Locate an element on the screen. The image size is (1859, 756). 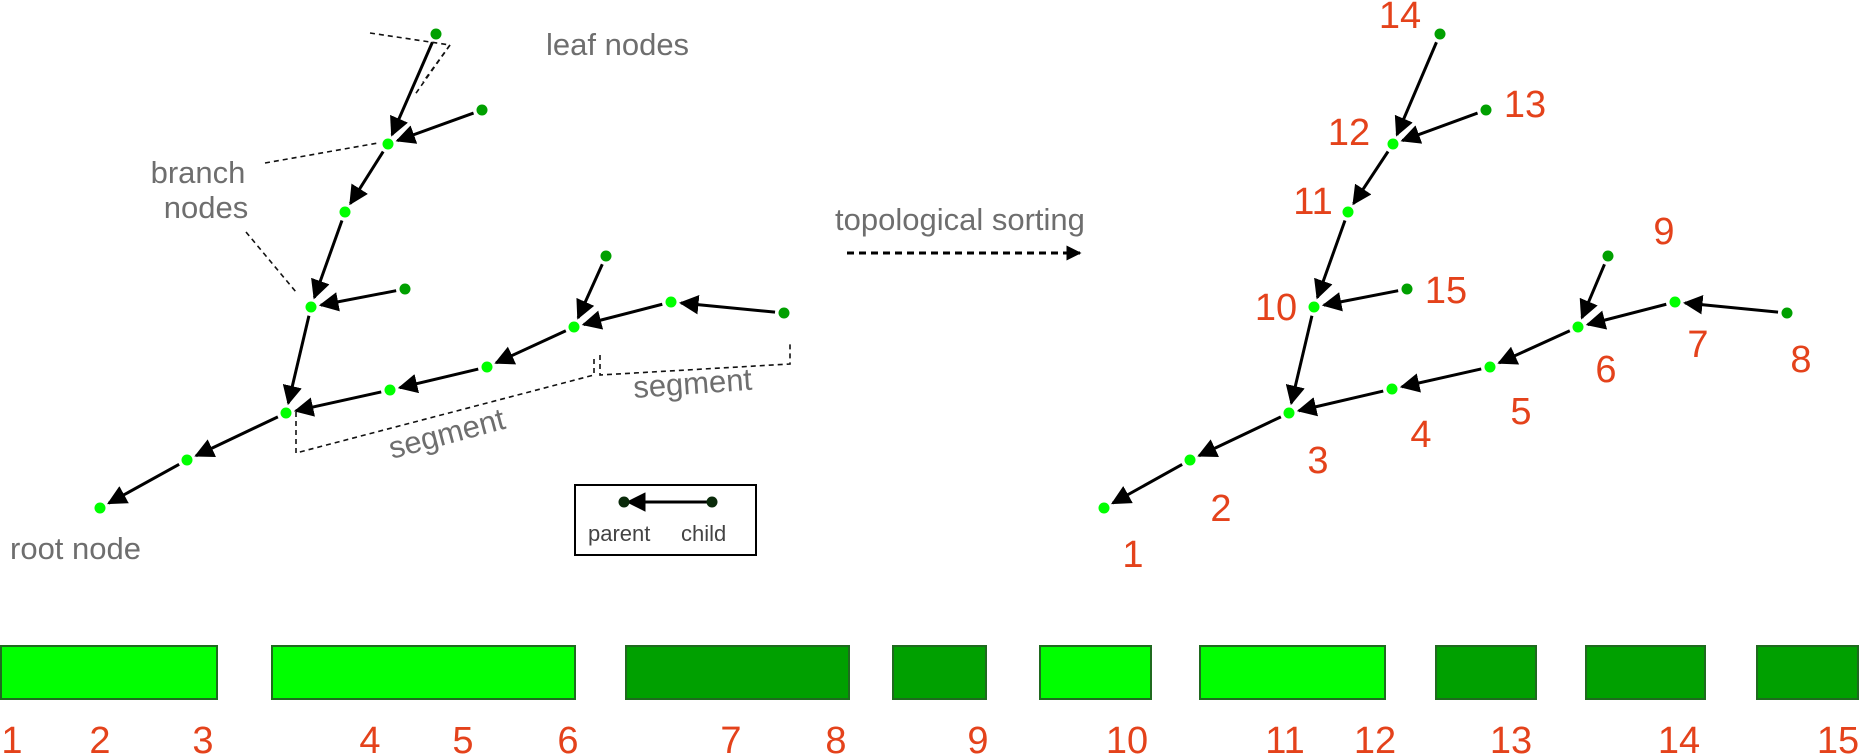
memory-index-15: 15 is located at coordinates (1838, 738).